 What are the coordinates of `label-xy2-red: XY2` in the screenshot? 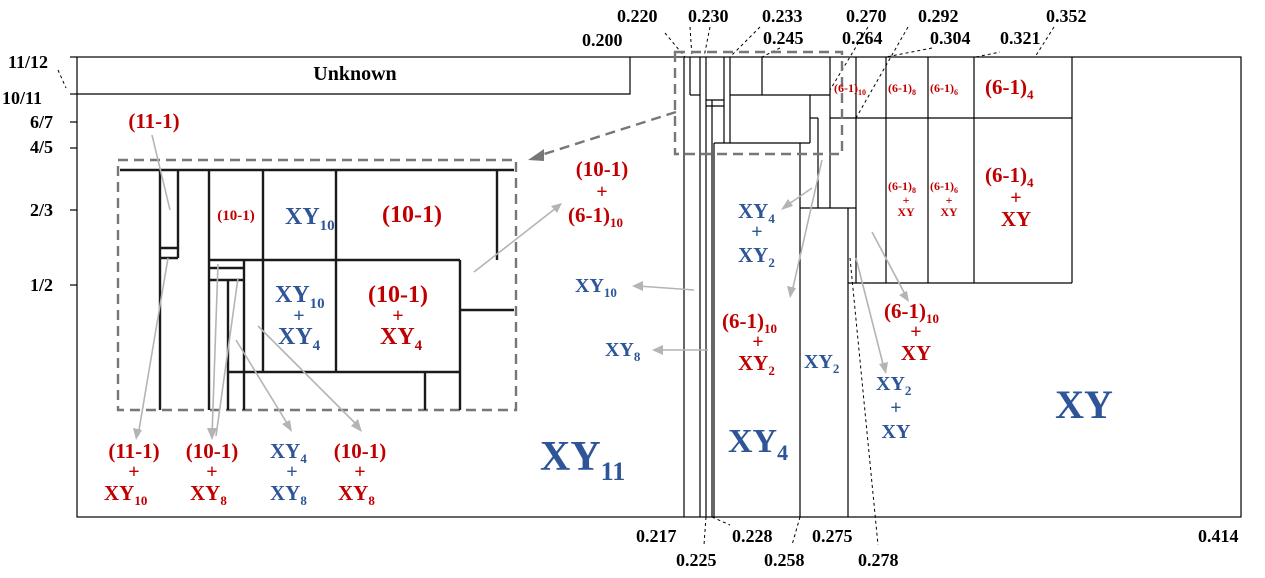 It's located at (756, 364).